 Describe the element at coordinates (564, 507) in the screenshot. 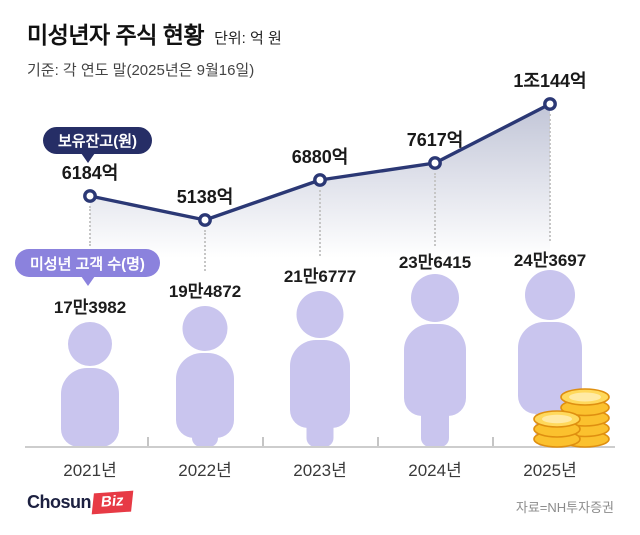

I see `source-credit: 자료=NH투자증권` at that location.